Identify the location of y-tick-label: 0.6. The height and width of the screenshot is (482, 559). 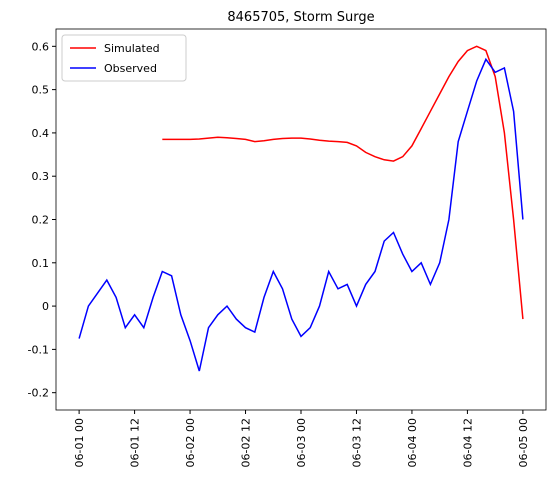
(41, 46).